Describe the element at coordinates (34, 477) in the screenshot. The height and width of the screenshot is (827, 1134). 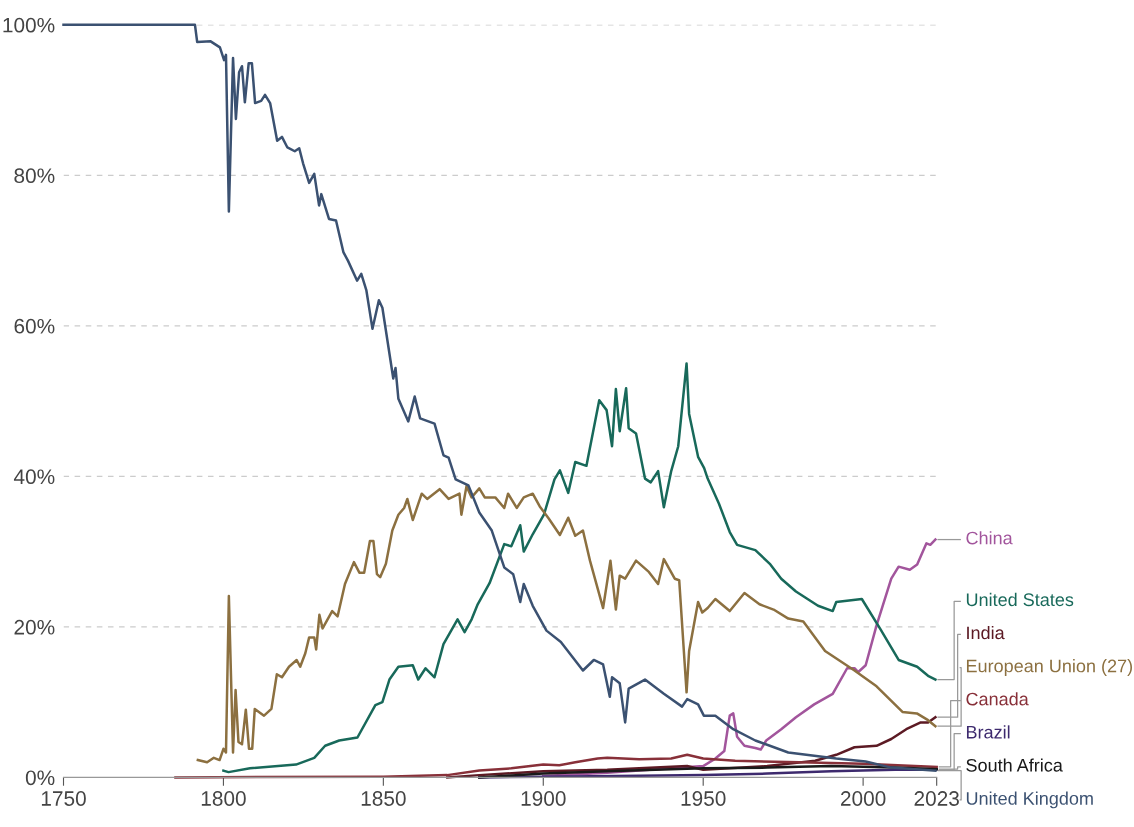
I see `y-tick-label: 40%` at that location.